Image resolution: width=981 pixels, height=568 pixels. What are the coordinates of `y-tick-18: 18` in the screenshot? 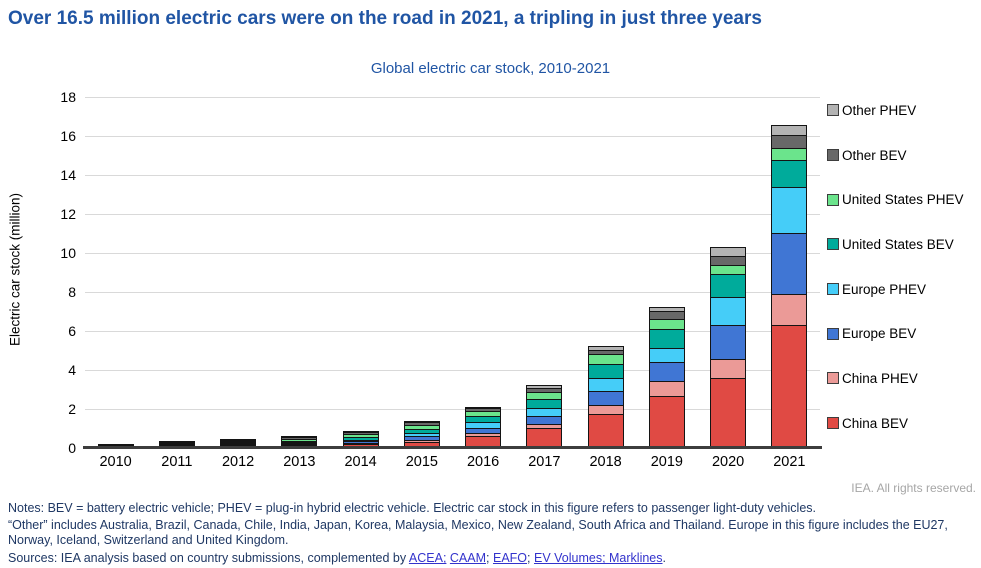 It's located at (68, 97).